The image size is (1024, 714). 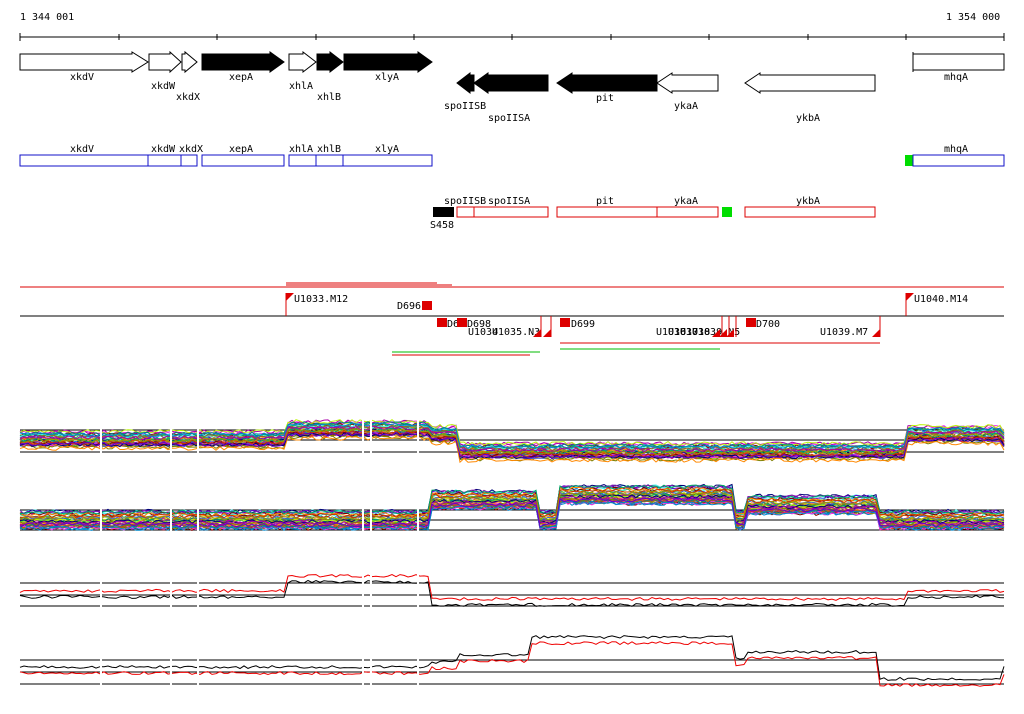 I want to click on gene-label-xepA: xepA, so click(x=241, y=77).